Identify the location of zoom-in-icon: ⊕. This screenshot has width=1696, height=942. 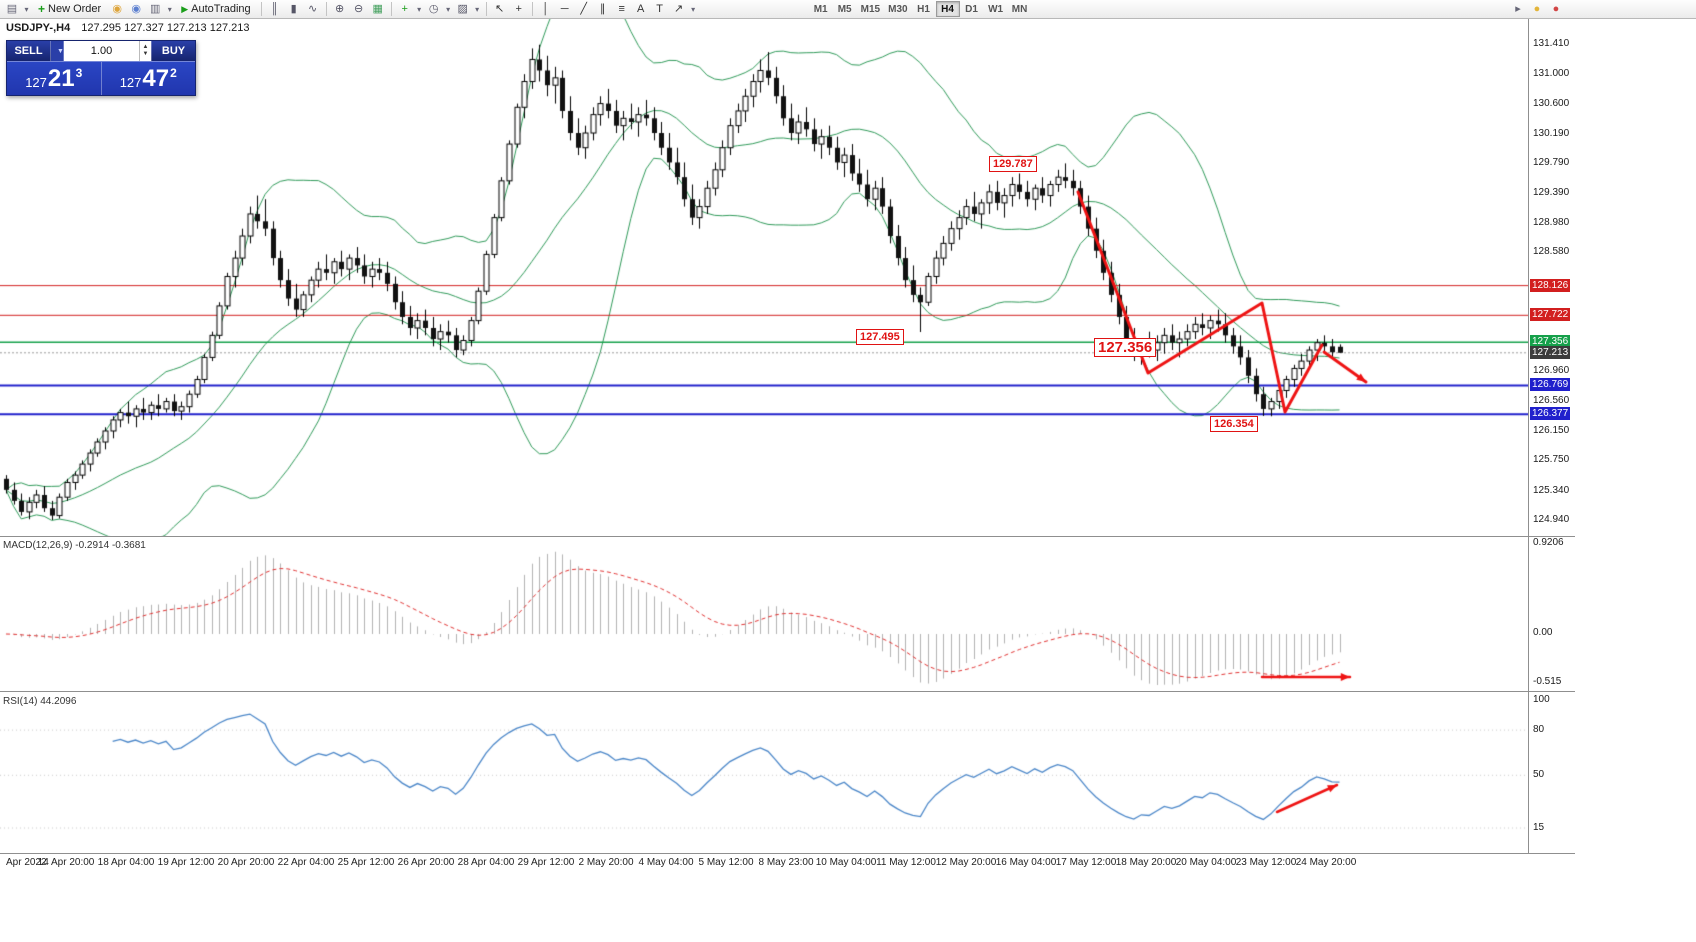
(340, 9).